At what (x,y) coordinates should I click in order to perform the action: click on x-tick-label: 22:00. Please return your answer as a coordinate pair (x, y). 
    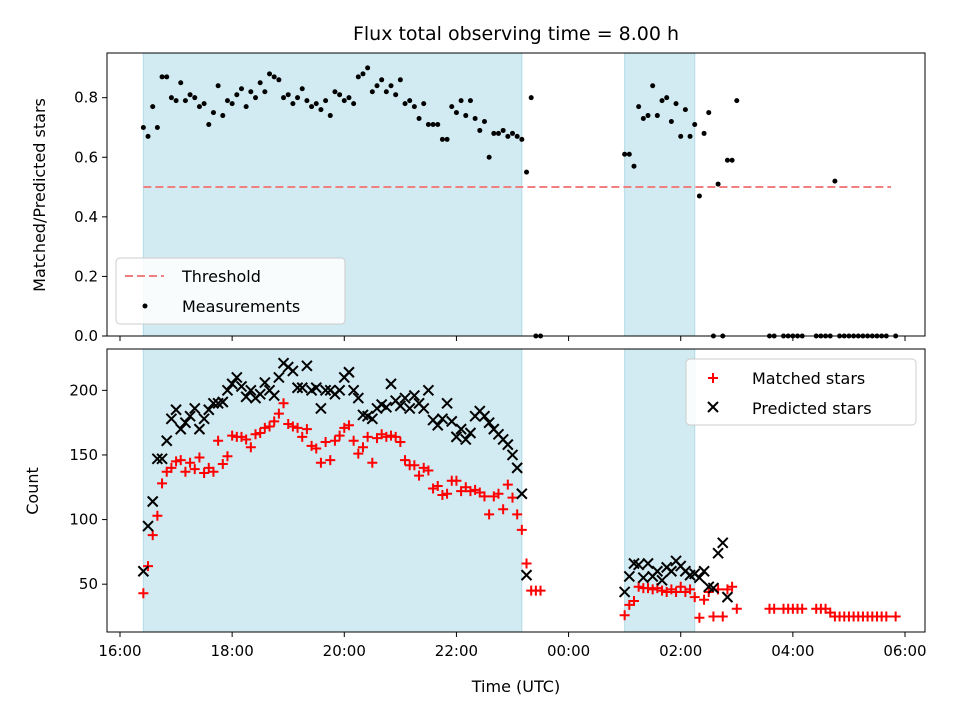
    Looking at the image, I should click on (456, 651).